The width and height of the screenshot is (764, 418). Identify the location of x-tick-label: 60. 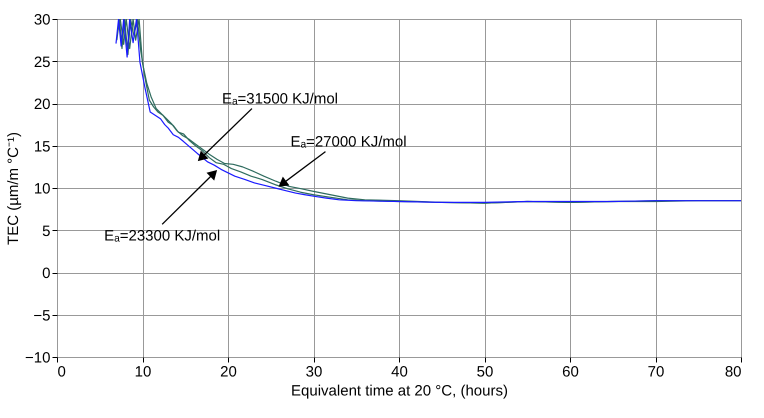
(570, 372).